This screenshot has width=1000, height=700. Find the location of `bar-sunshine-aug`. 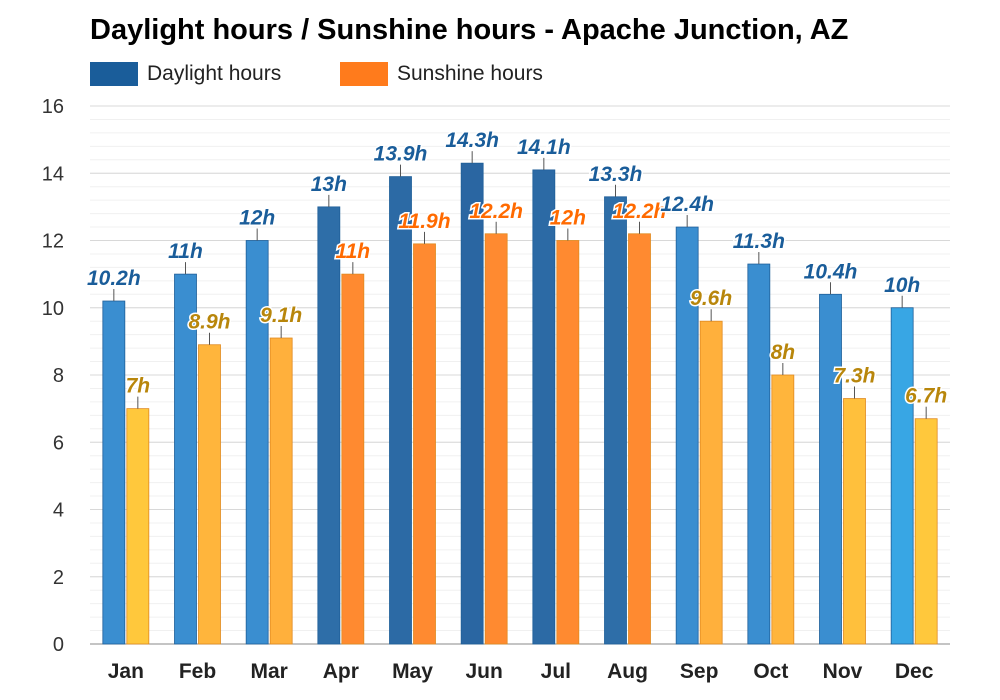

bar-sunshine-aug is located at coordinates (639, 439).